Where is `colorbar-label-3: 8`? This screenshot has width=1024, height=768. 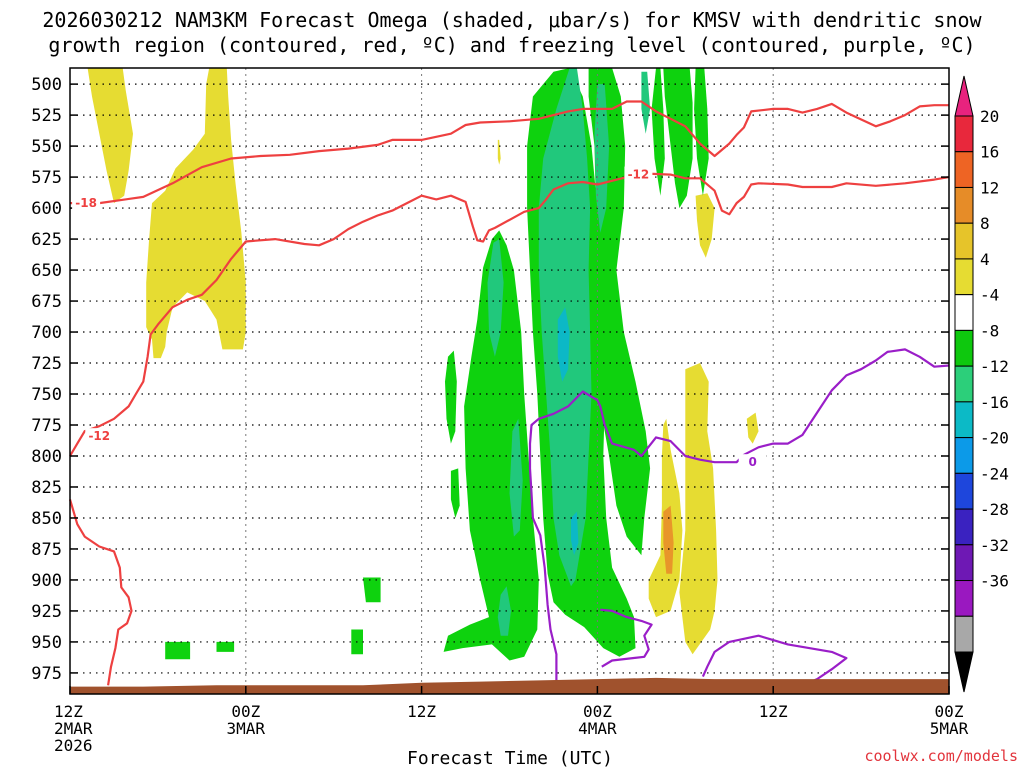
colorbar-label-3: 8 is located at coordinates (985, 223).